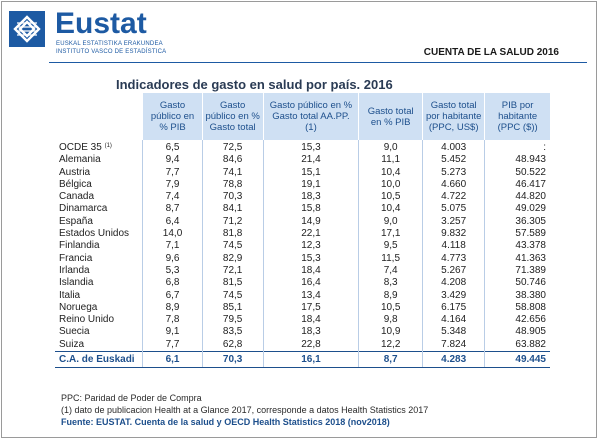  Describe the element at coordinates (311, 345) in the screenshot. I see `value-cell: 22,8` at that location.